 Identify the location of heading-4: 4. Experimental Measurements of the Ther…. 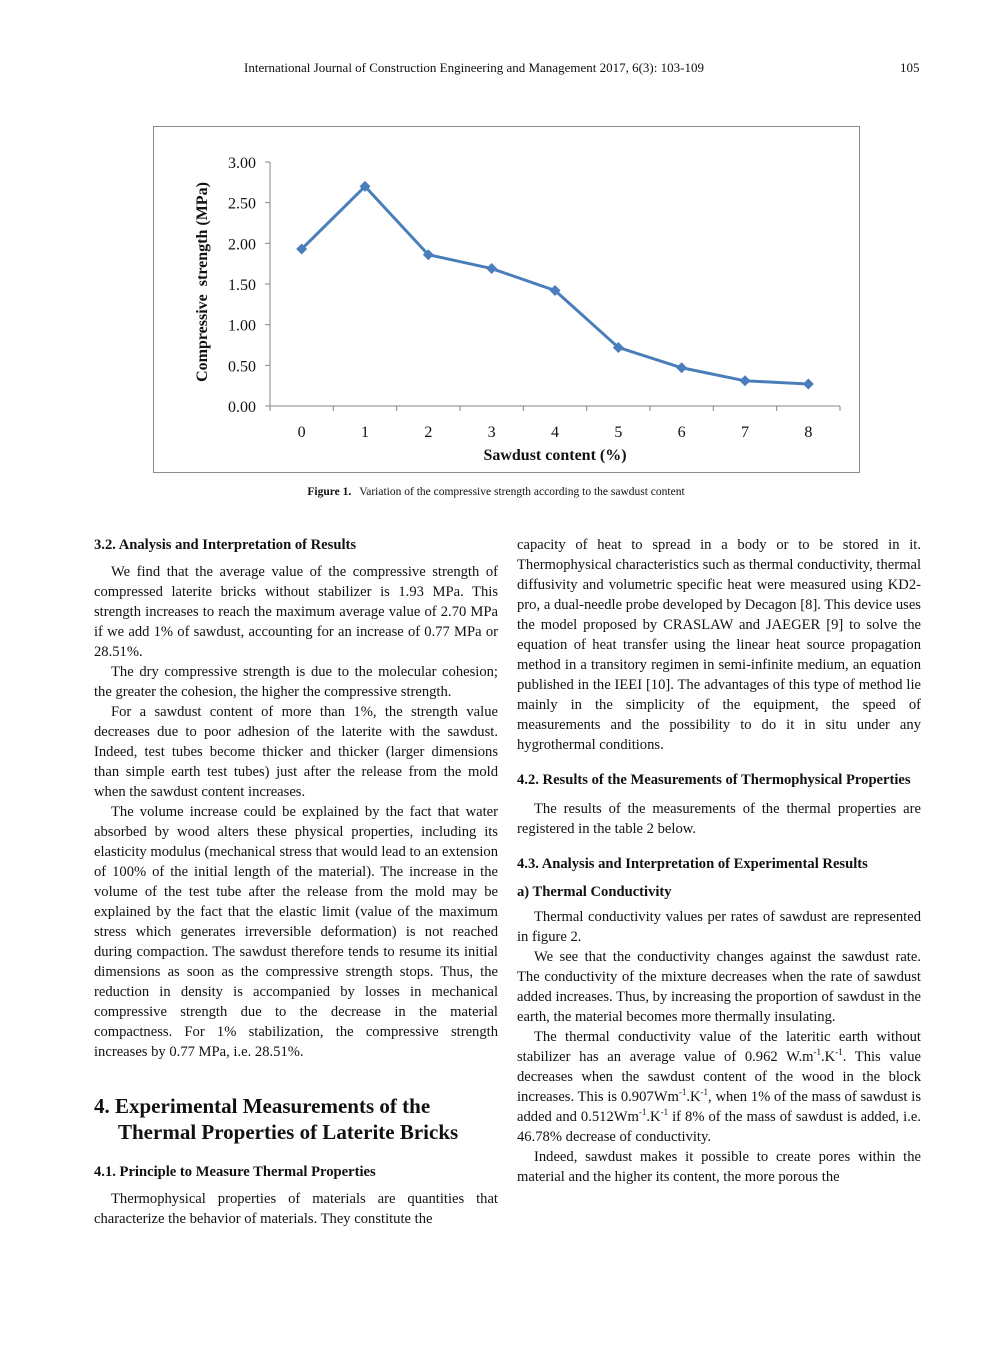
(276, 1119).